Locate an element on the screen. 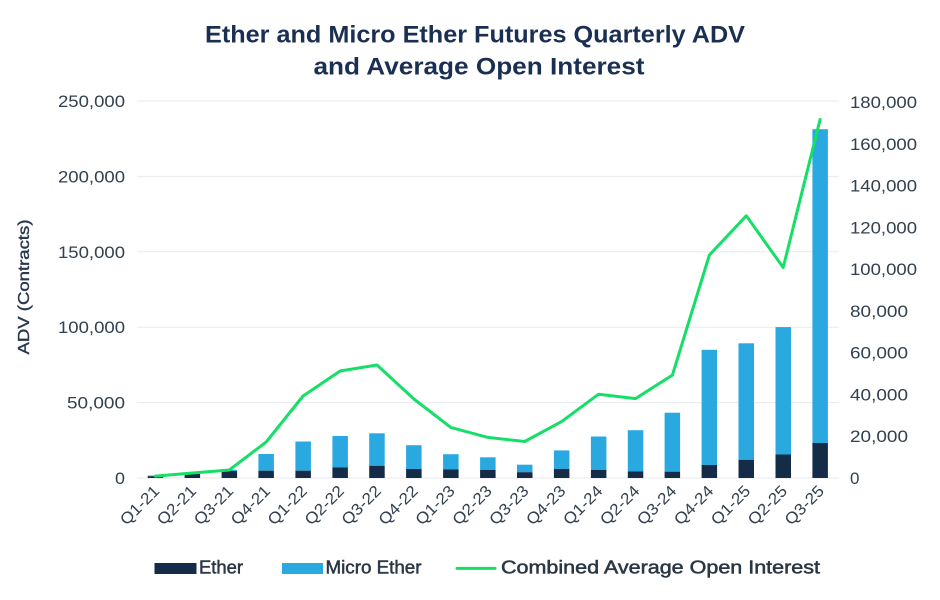 The height and width of the screenshot is (600, 940). svg-text: 150,000 is located at coordinates (91, 252).